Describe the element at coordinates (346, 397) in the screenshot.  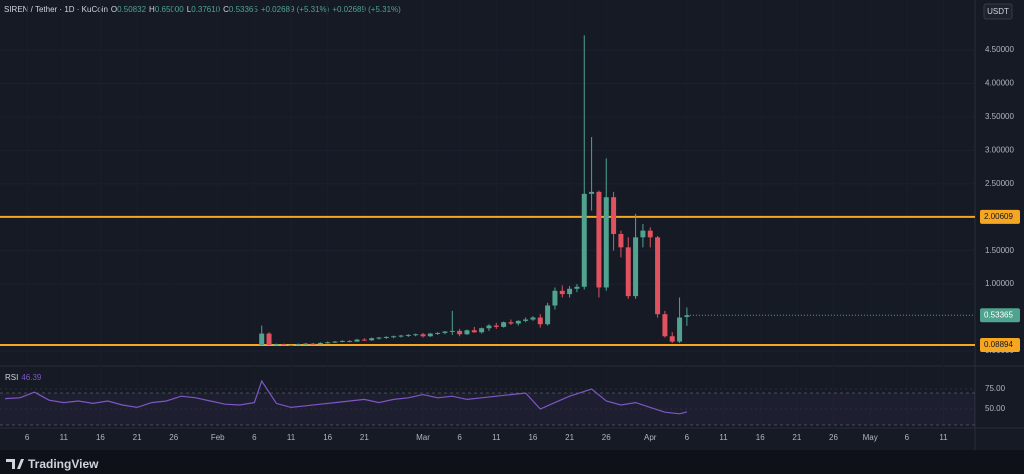
I see `rsi-line` at that location.